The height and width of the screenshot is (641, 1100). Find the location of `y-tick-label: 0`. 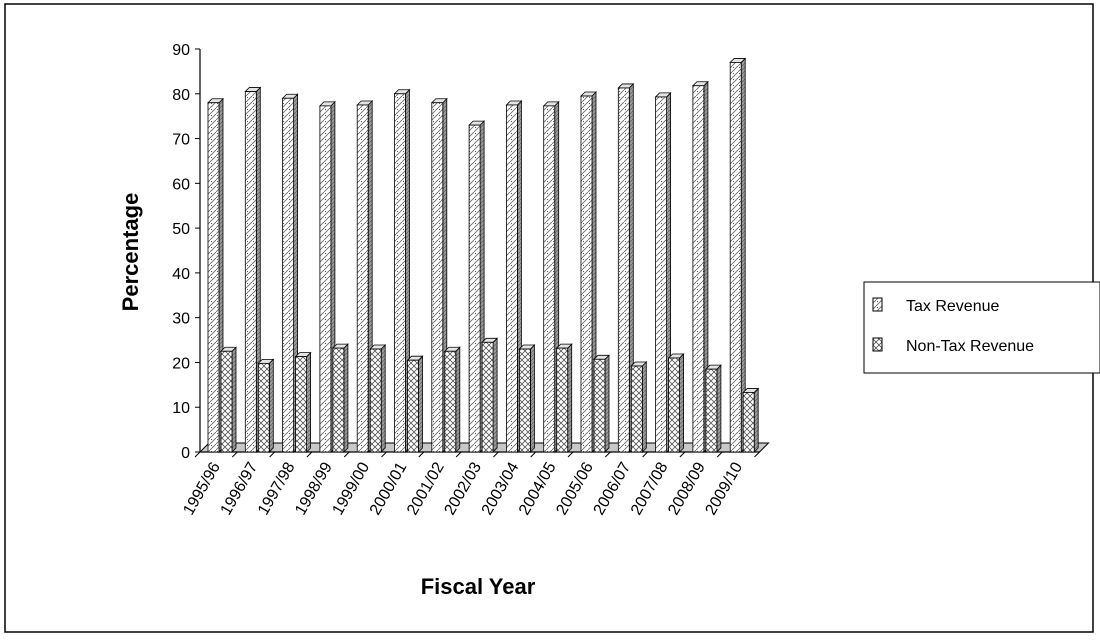

y-tick-label: 0 is located at coordinates (185, 453).